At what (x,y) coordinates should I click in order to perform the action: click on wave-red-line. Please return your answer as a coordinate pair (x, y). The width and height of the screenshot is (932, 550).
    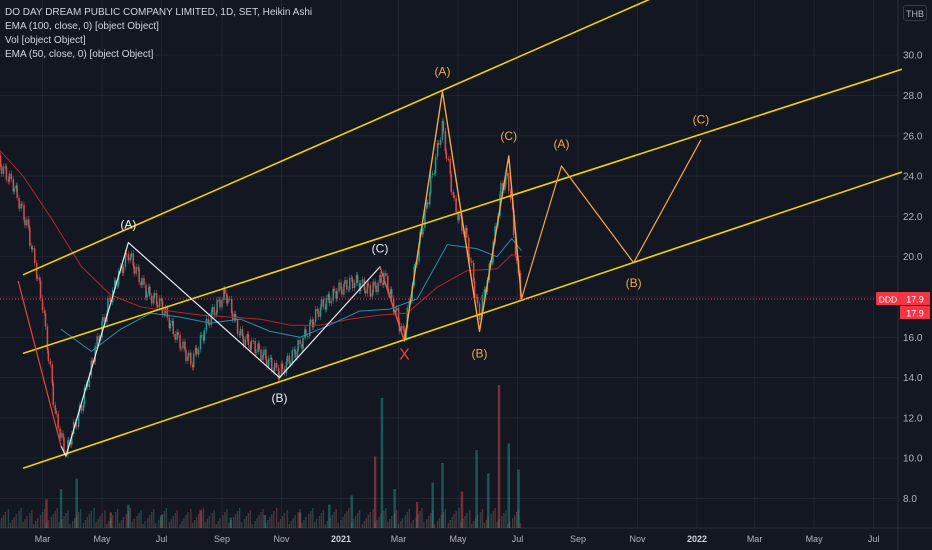
    Looking at the image, I should click on (392, 304).